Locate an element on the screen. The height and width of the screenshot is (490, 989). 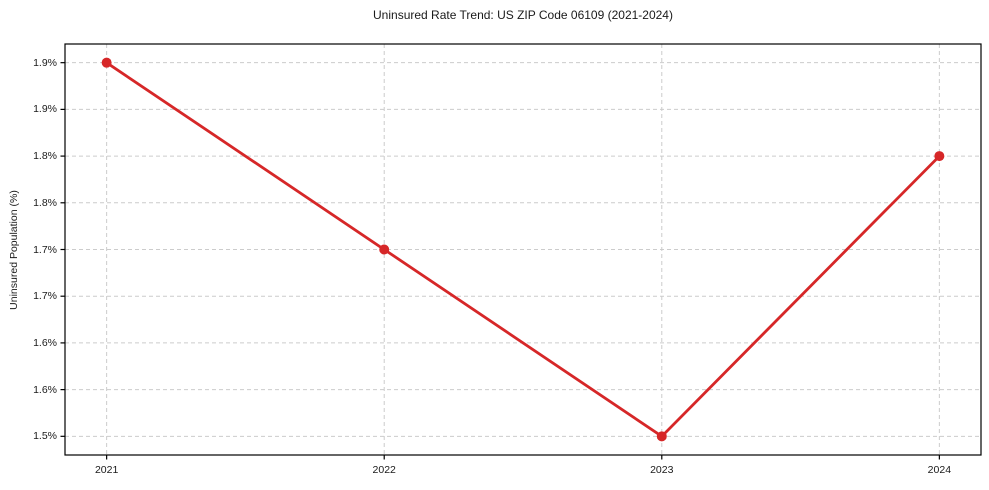
x-tick-label: 2023 is located at coordinates (662, 470).